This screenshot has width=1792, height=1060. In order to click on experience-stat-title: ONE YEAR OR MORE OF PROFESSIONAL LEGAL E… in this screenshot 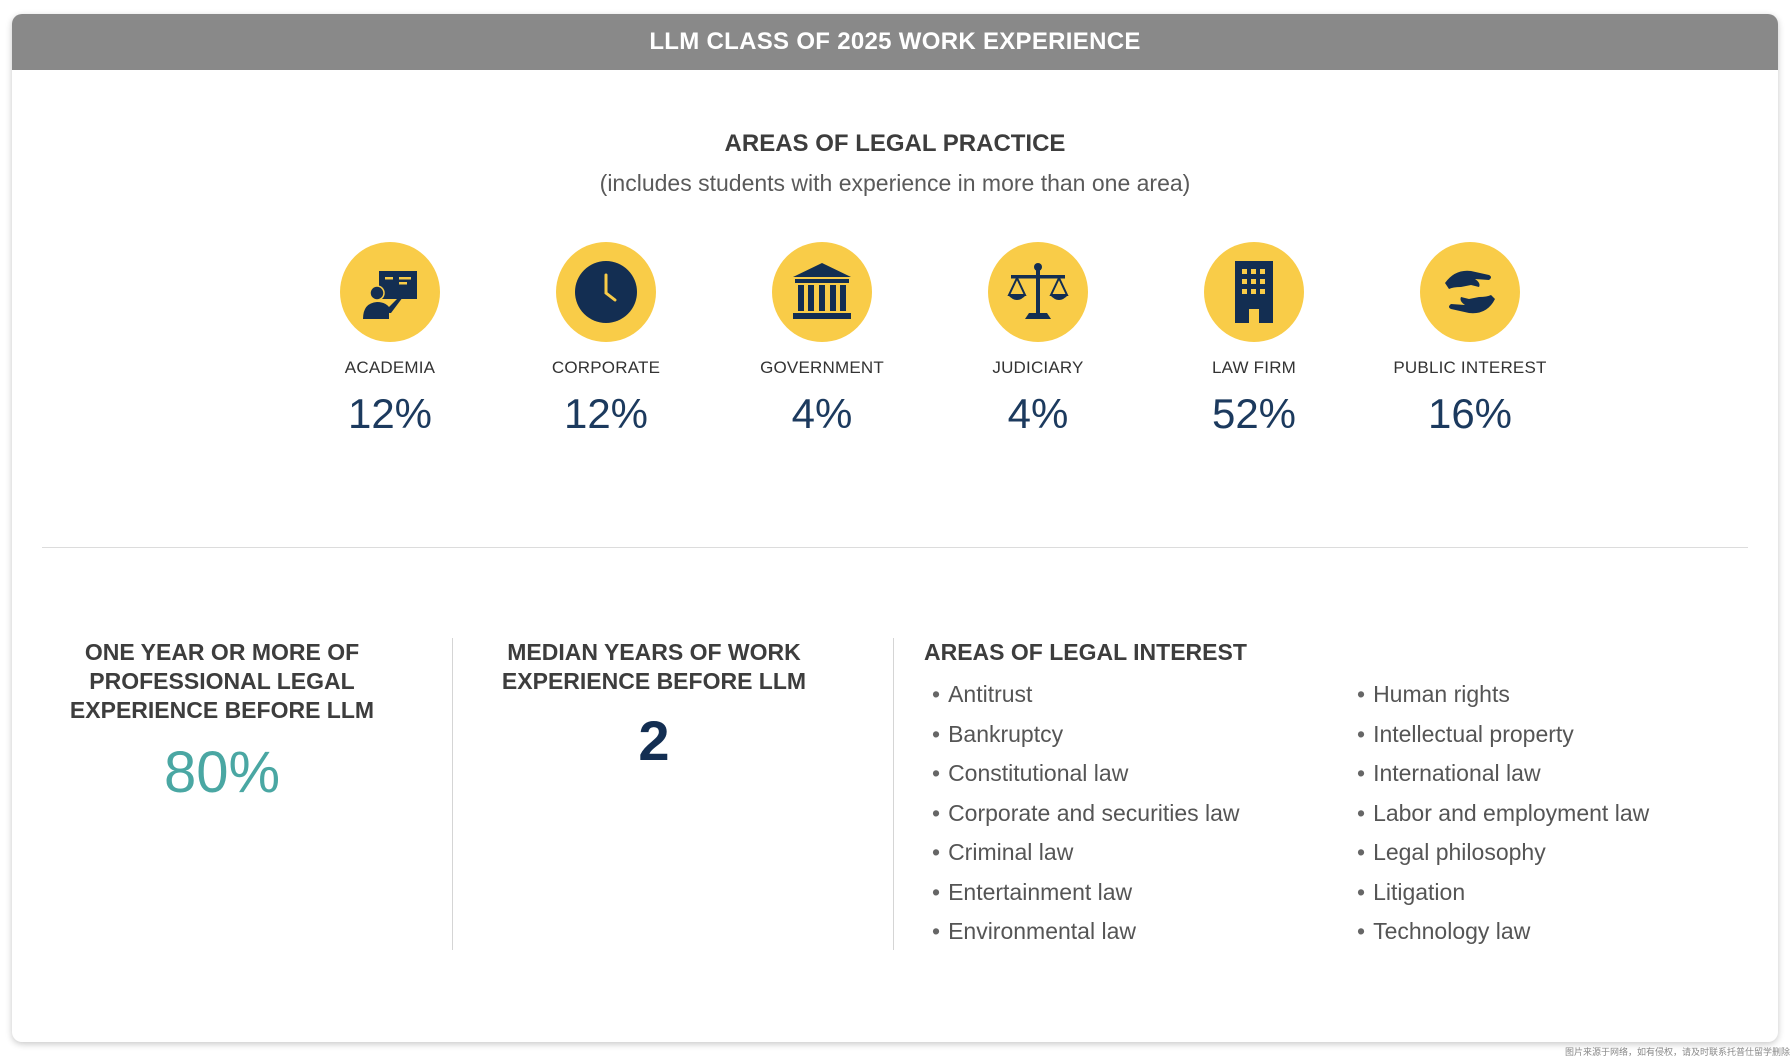, I will do `click(222, 681)`.